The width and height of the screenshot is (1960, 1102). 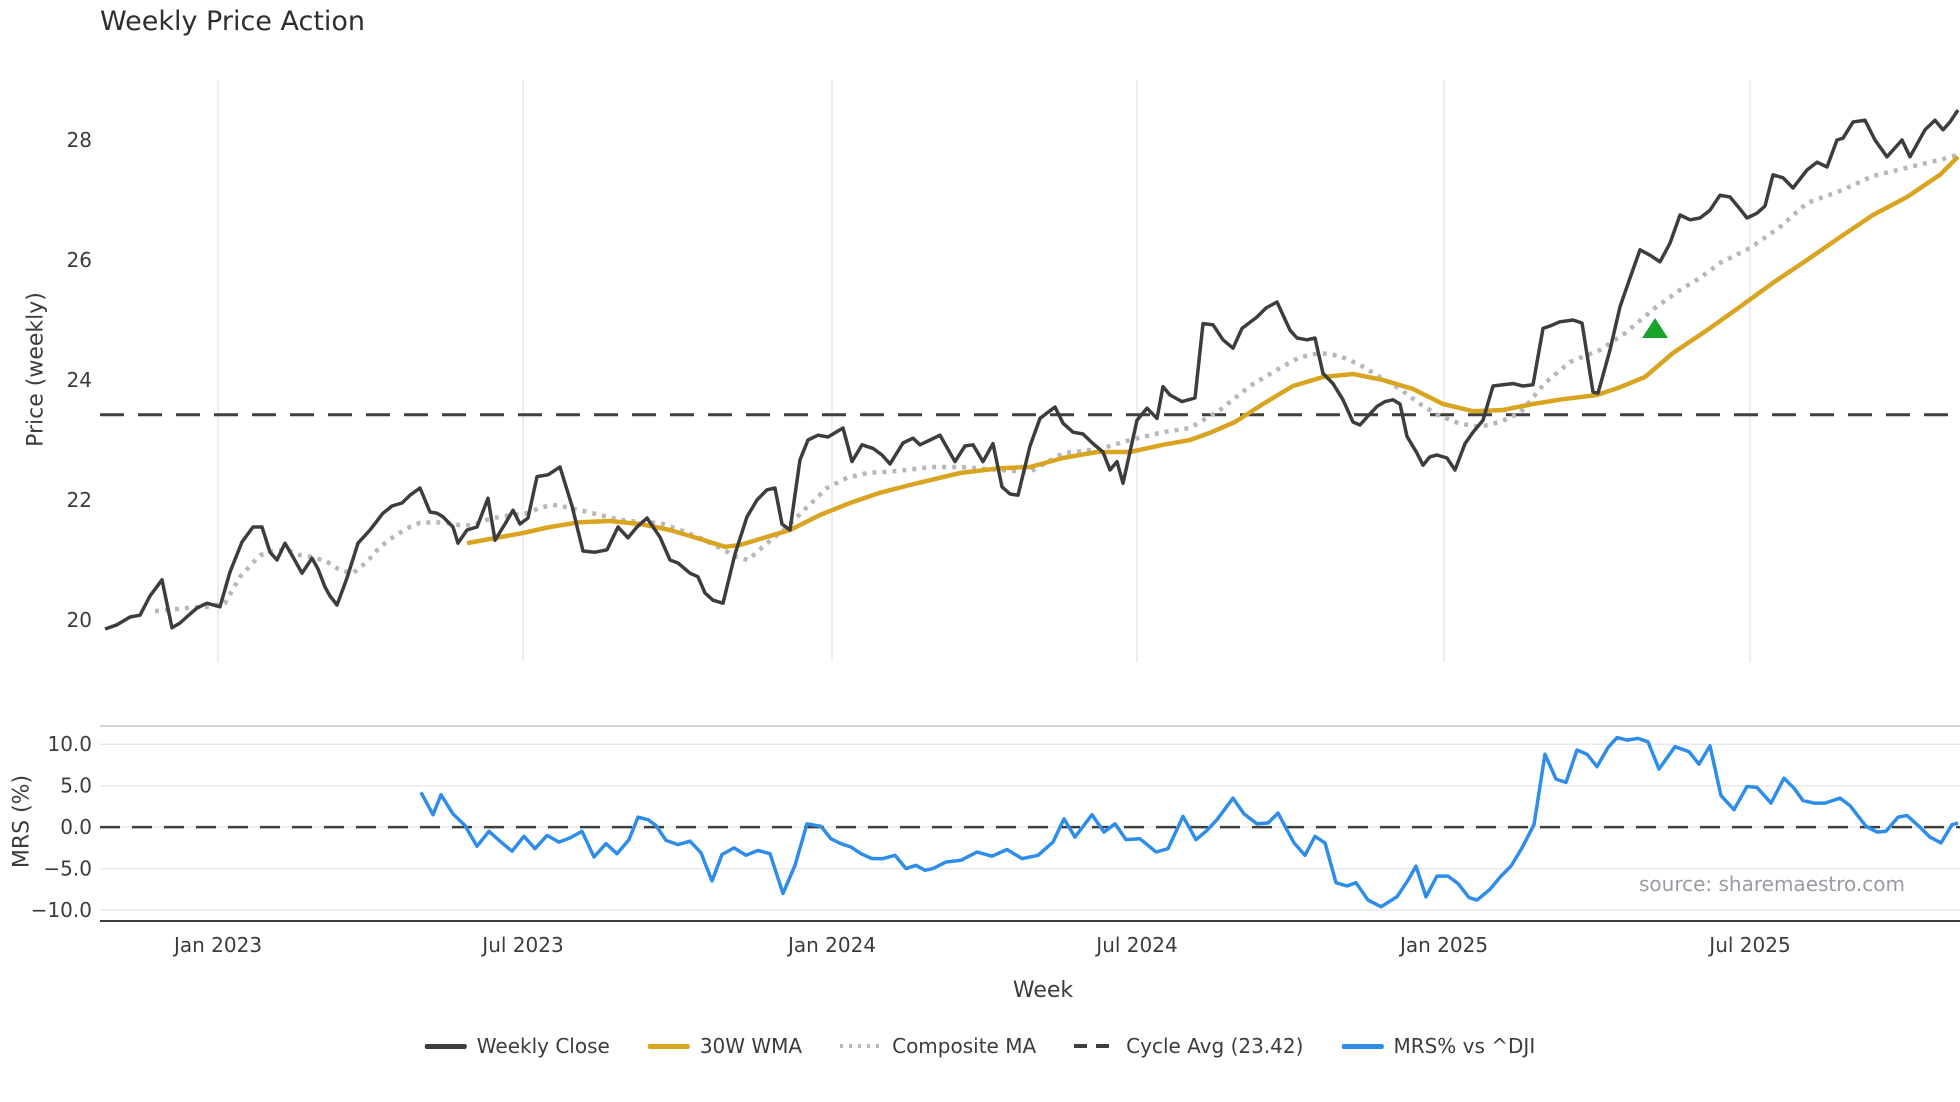 I want to click on x-axis-title: Week, so click(x=1043, y=990).